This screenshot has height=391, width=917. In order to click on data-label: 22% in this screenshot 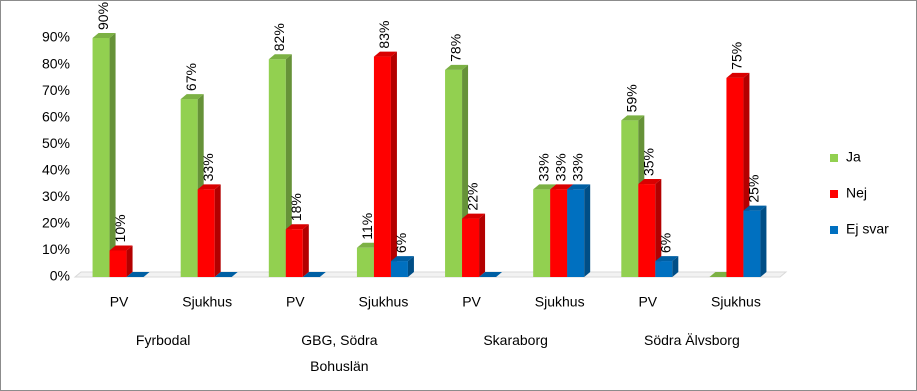, I will do `click(472, 197)`.